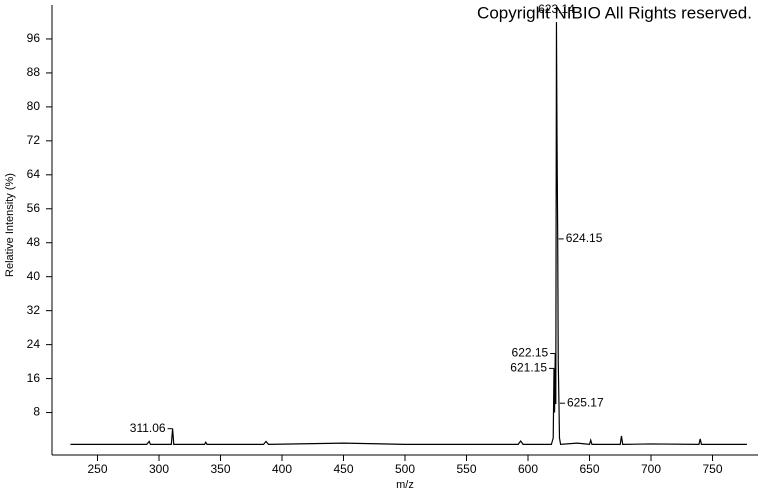 The height and width of the screenshot is (492, 760). I want to click on y-tick-label: 16, so click(34, 378).